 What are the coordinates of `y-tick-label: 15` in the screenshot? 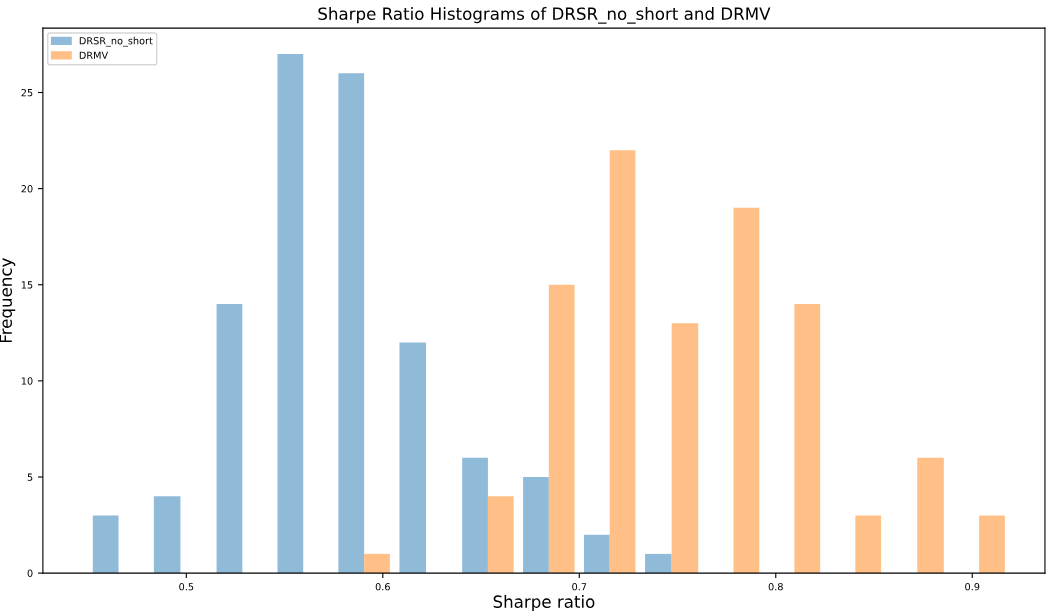 It's located at (27, 285).